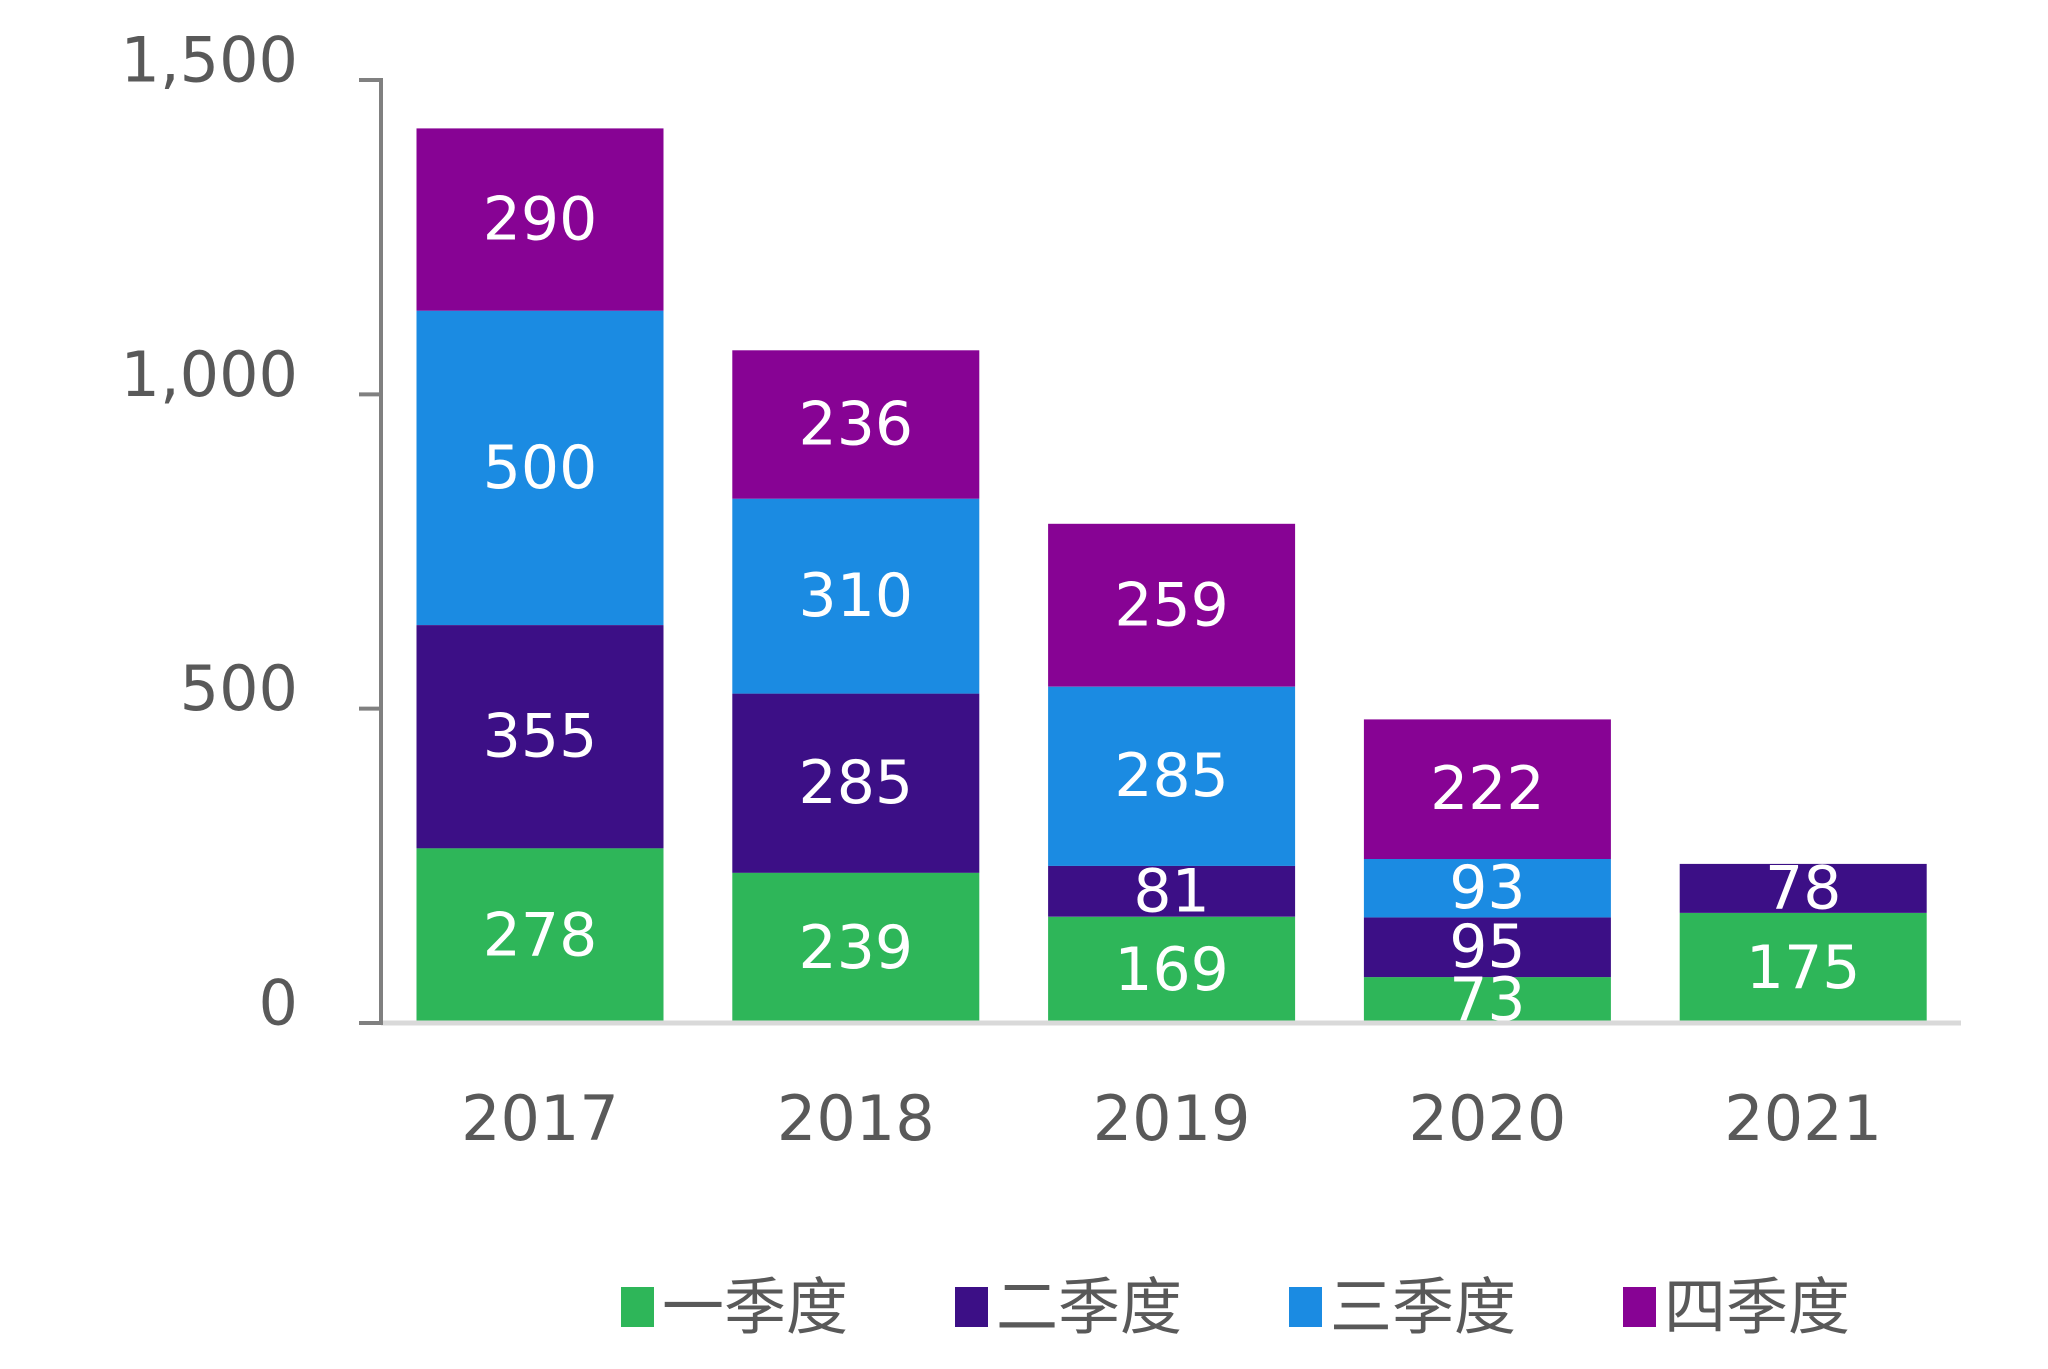  What do you see at coordinates (1757, 1307) in the screenshot?
I see `legend-label: 四季度` at bounding box center [1757, 1307].